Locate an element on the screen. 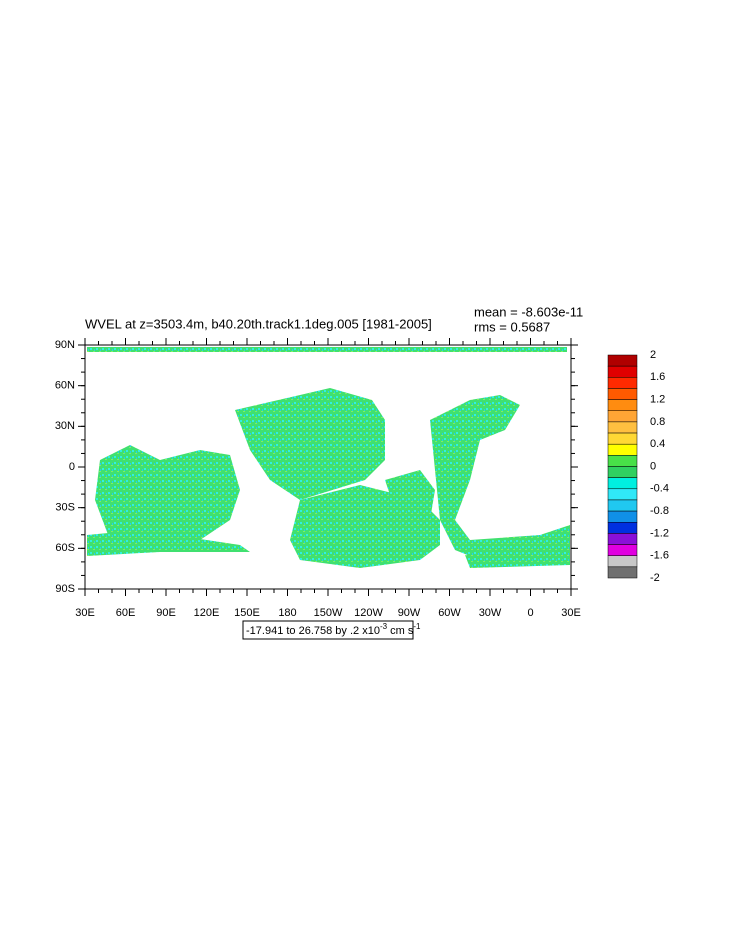  lat-label: 30N is located at coordinates (65, 426).